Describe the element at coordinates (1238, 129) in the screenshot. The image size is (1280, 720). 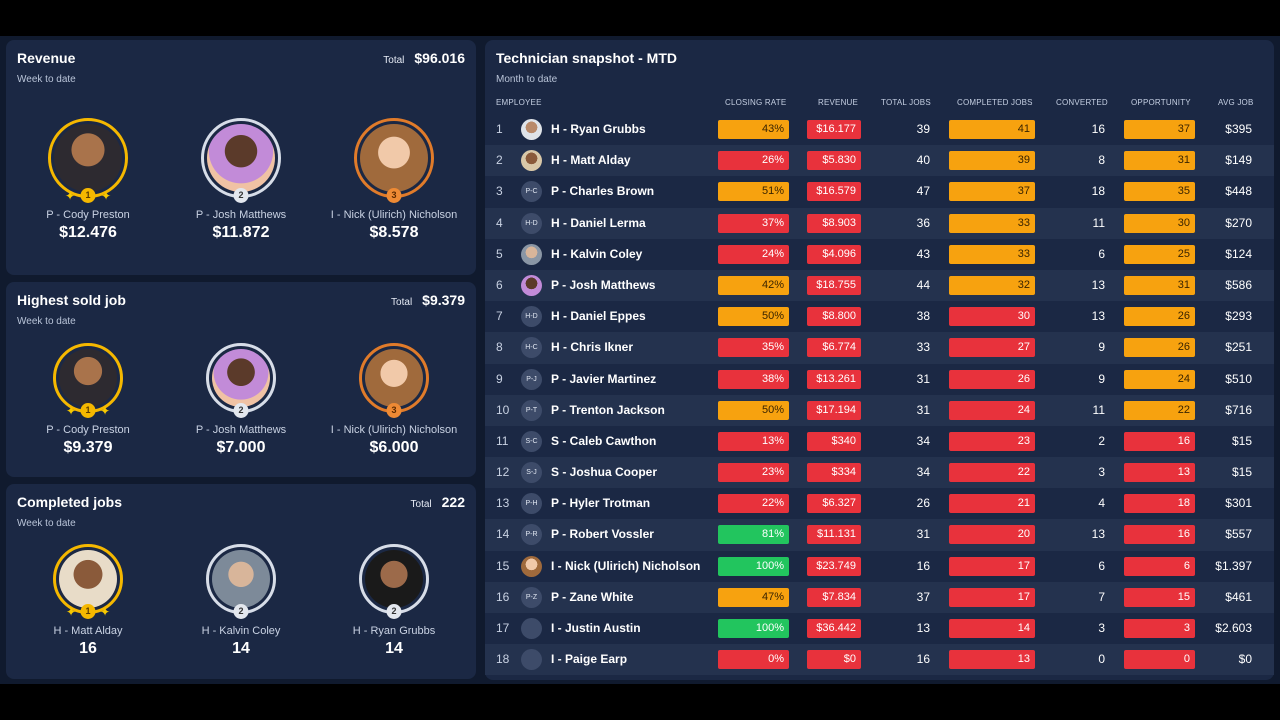
I see `avg-job-cell: $395` at that location.